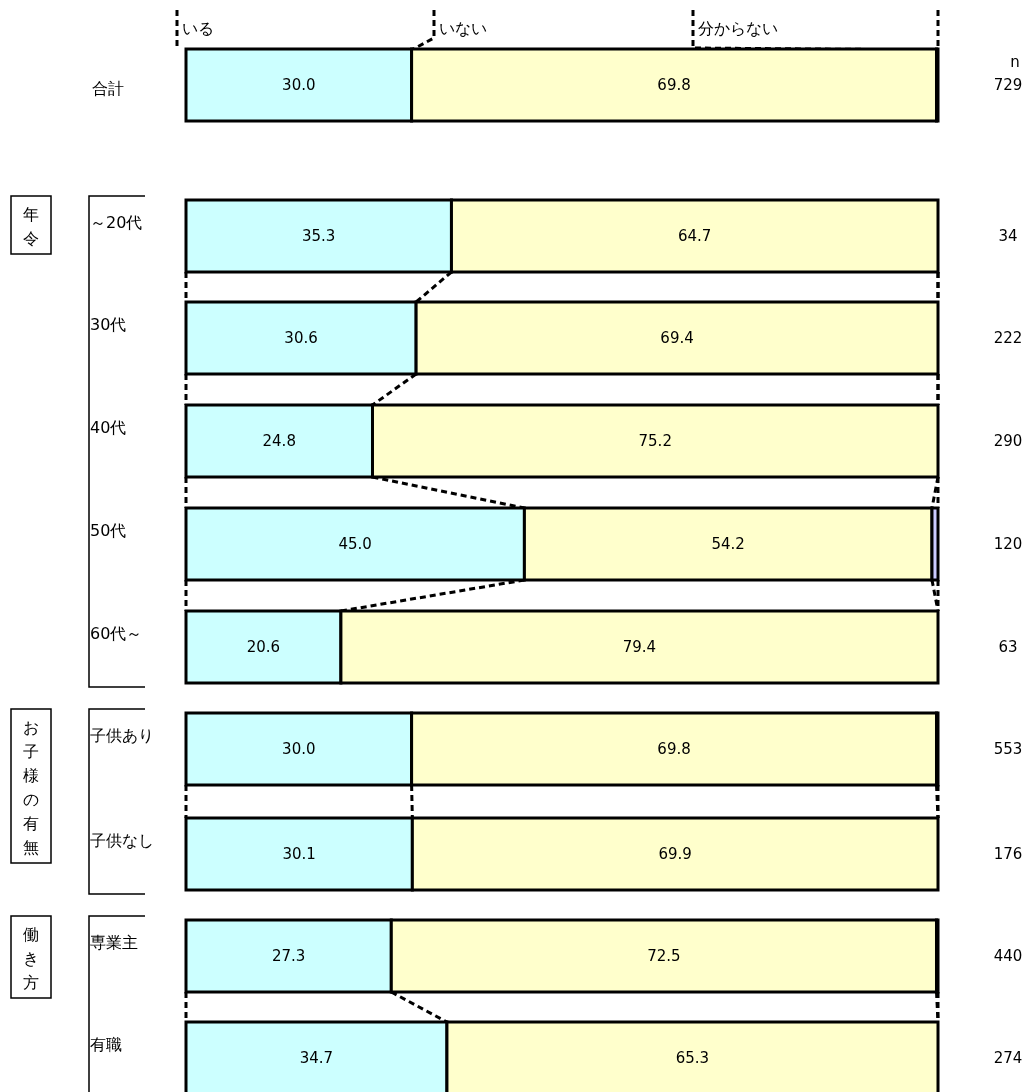  Describe the element at coordinates (116, 633) in the screenshot. I see `y-tick-label: 60代～` at that location.